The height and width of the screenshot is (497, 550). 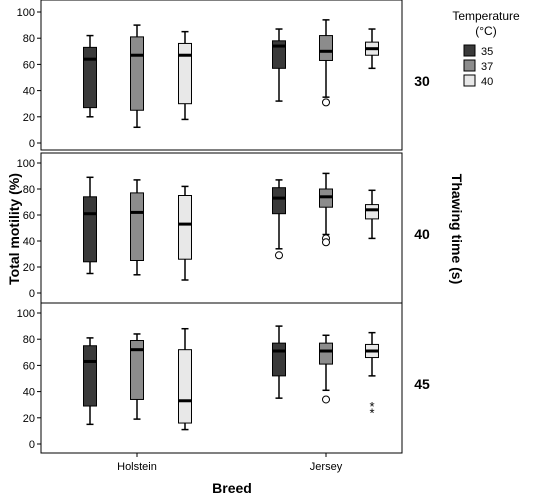 What do you see at coordinates (422, 234) in the screenshot?
I see `panel-label: 40` at bounding box center [422, 234].